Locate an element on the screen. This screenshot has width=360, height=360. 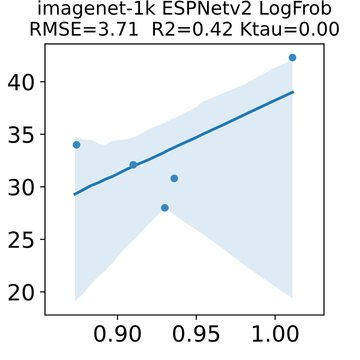
y-tick-label: 40 is located at coordinates (21, 82).